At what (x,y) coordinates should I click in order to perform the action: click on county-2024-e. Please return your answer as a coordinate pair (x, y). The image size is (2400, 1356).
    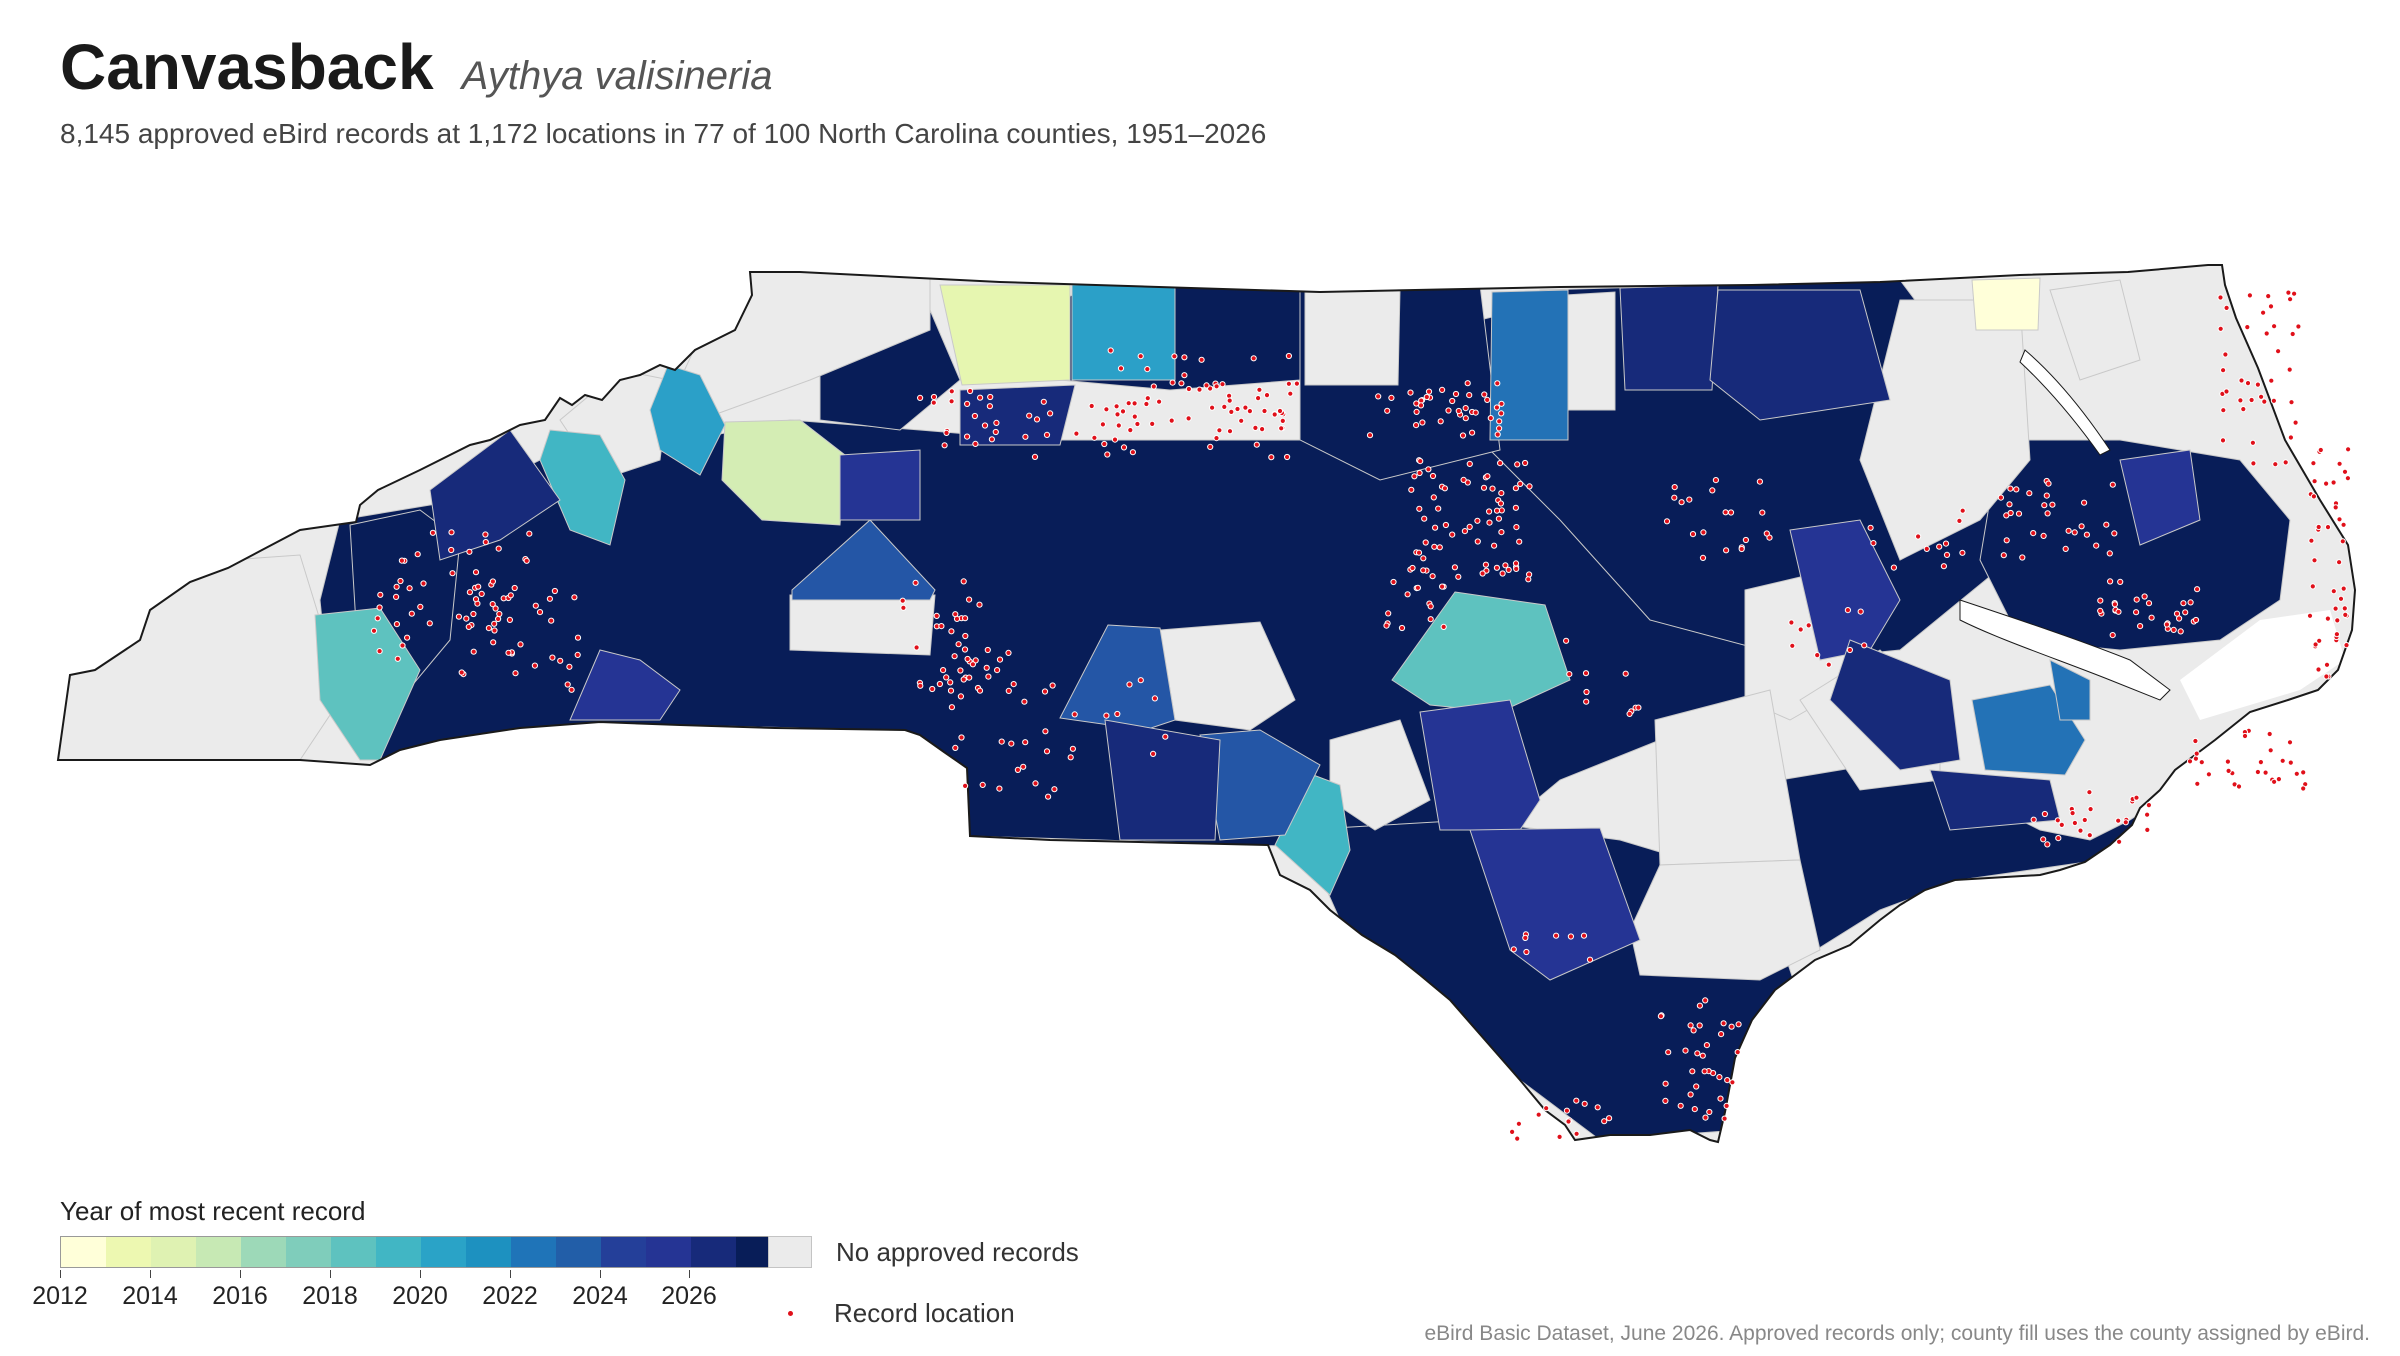
    Looking at the image, I should click on (1555, 904).